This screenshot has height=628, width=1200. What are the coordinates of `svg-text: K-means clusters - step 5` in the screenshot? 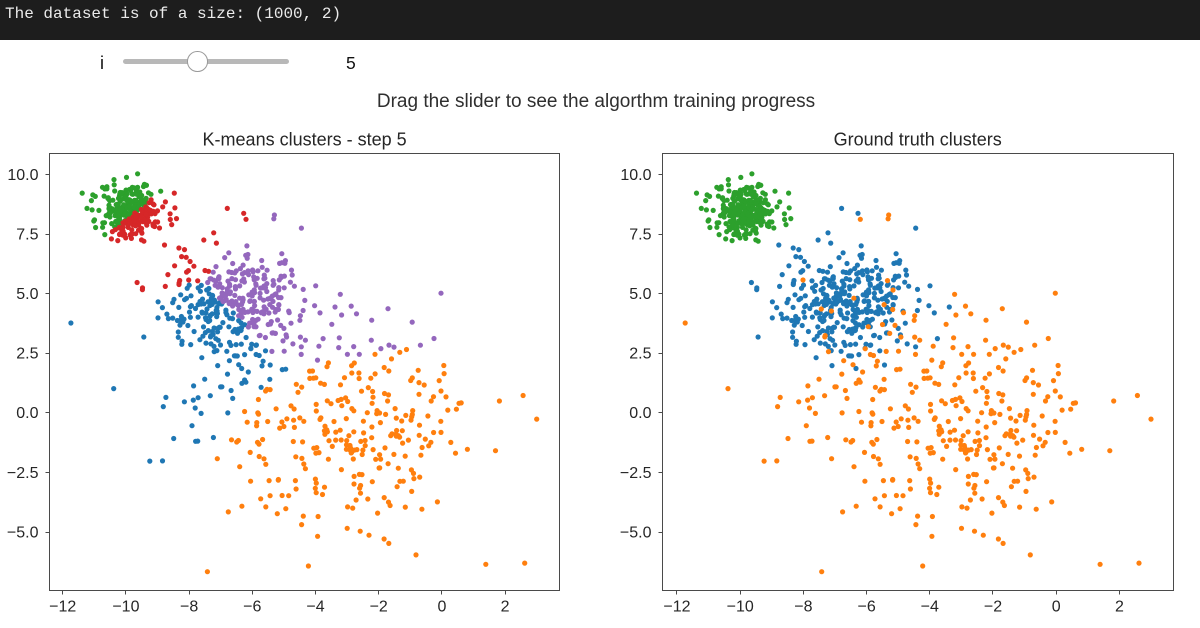 It's located at (305, 140).